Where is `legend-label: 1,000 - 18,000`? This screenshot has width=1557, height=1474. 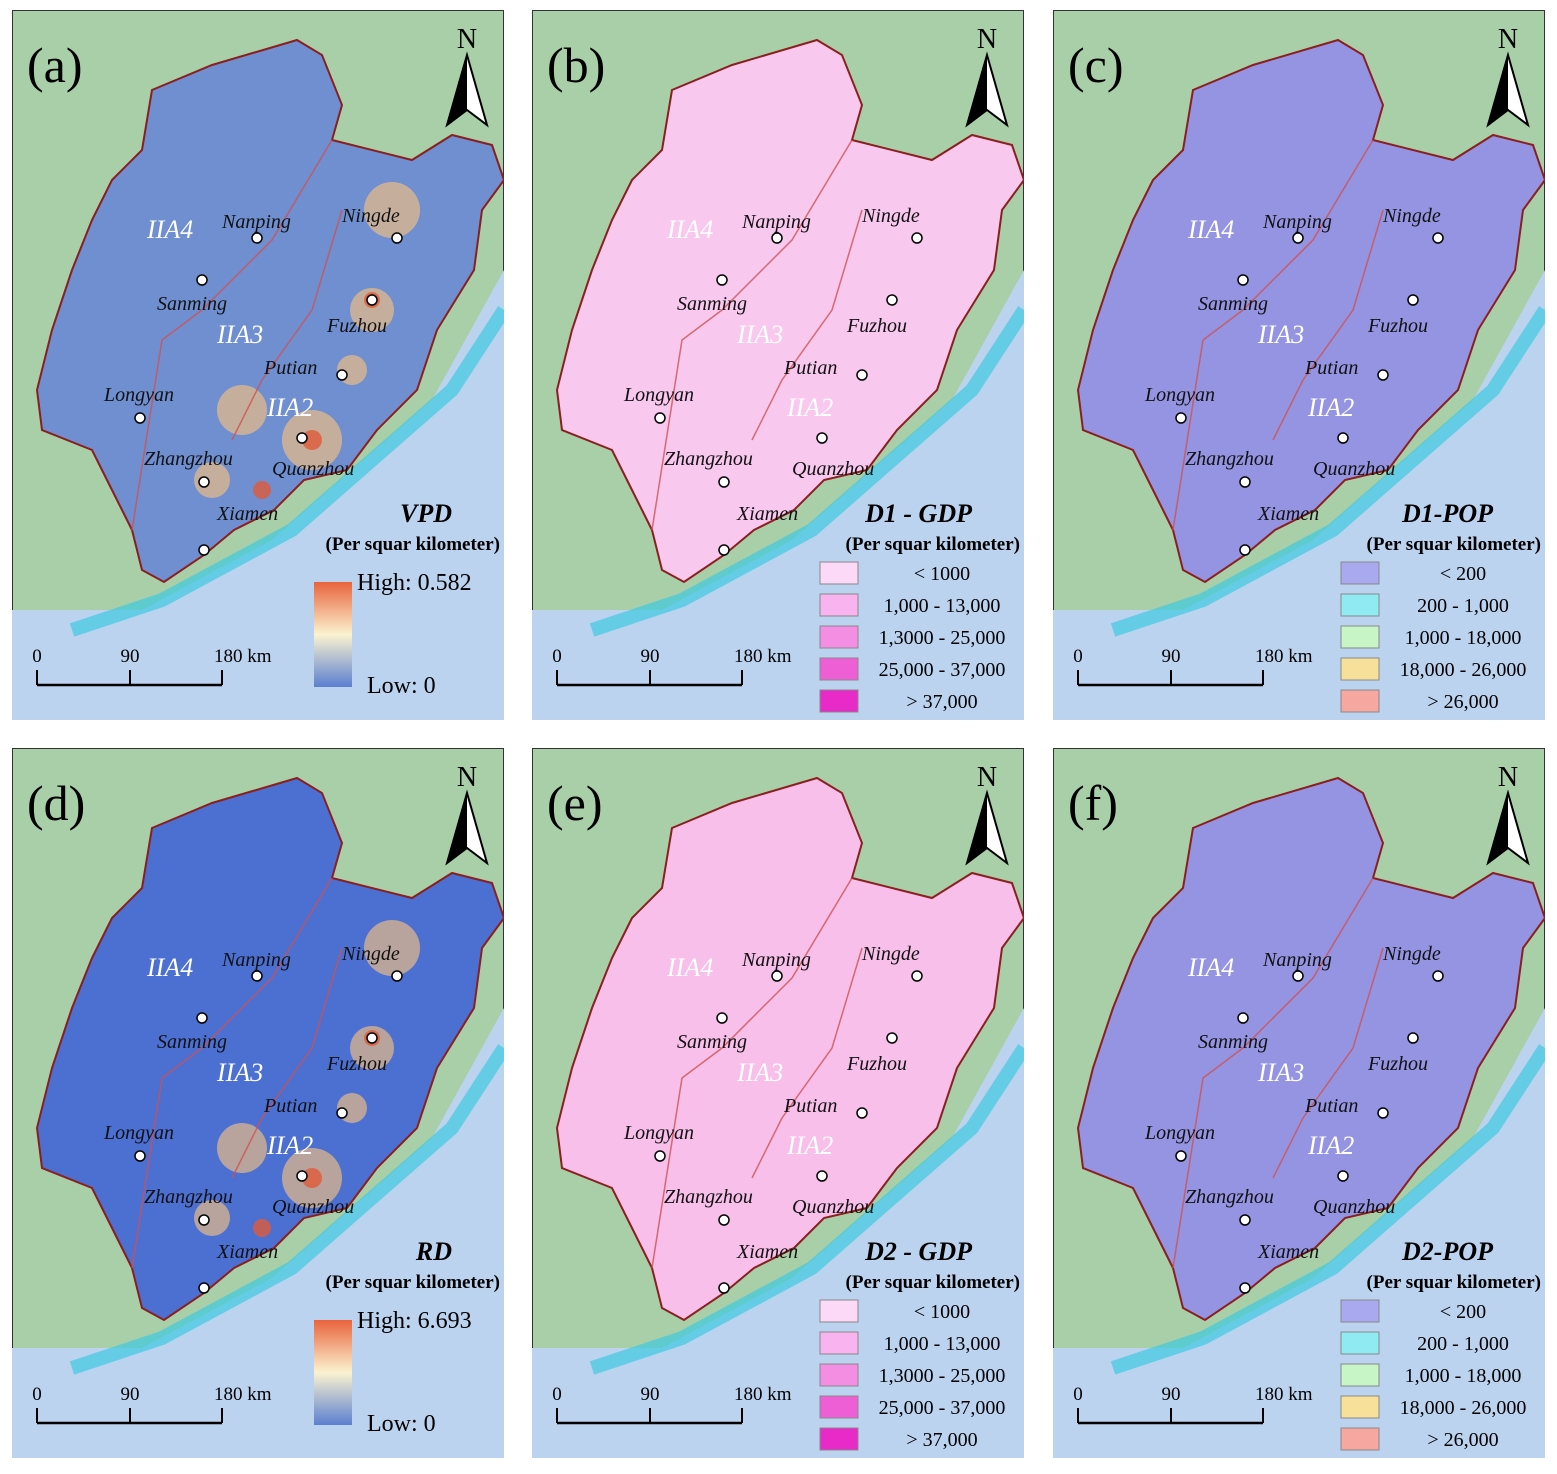 legend-label: 1,000 - 18,000 is located at coordinates (1463, 1376).